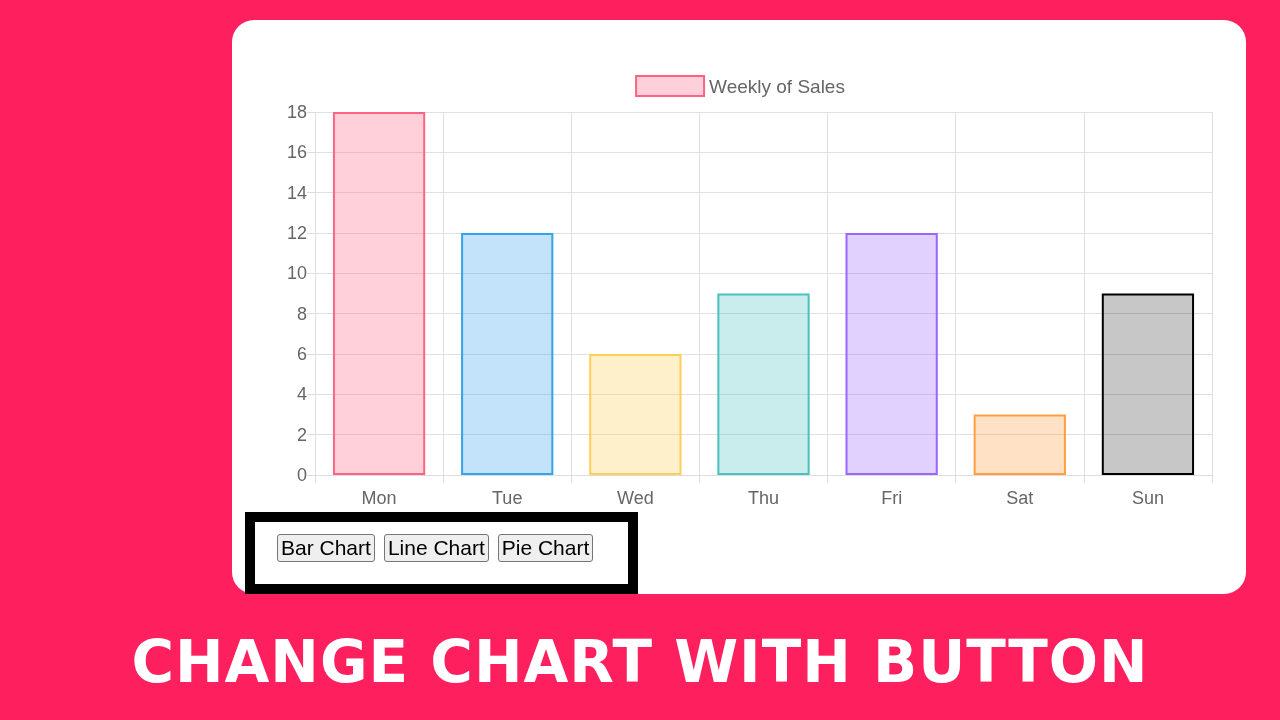  What do you see at coordinates (1147, 498) in the screenshot?
I see `x-tick-label: Sun` at bounding box center [1147, 498].